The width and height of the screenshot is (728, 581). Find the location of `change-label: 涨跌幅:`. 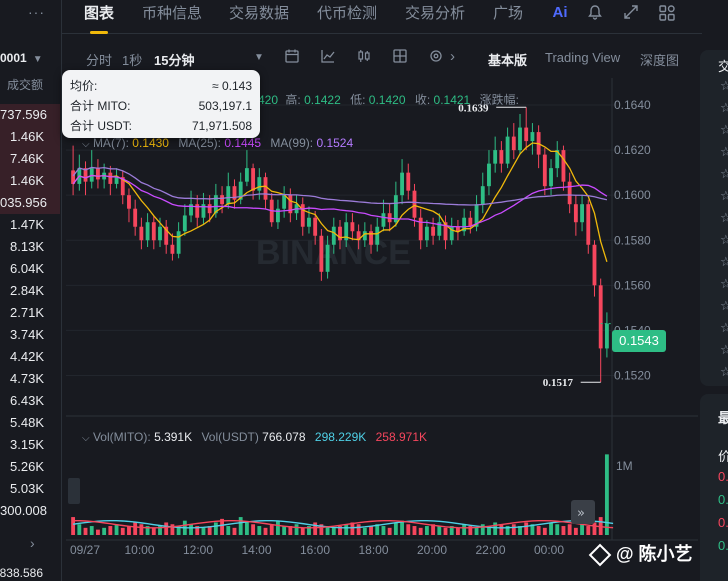

change-label: 涨跌幅: is located at coordinates (499, 100).